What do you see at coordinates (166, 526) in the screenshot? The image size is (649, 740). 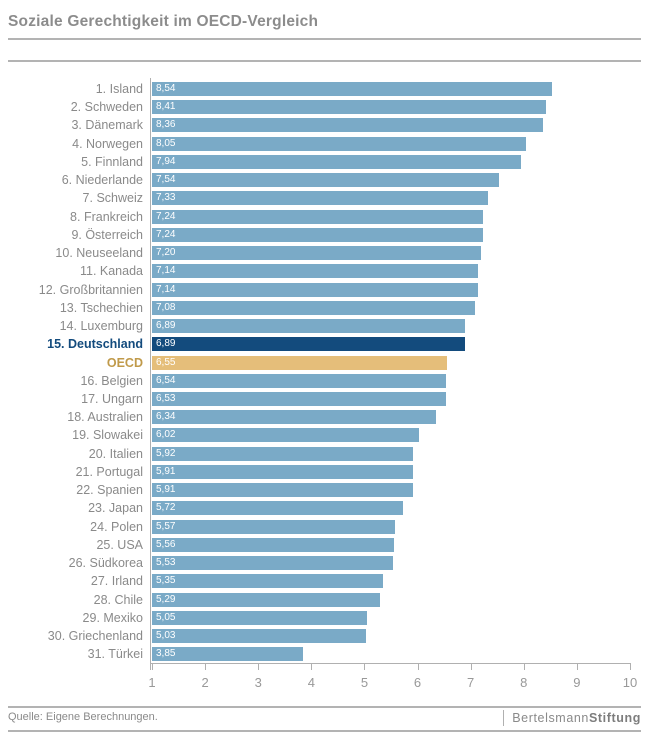 I see `bar-value-label: 5,57` at bounding box center [166, 526].